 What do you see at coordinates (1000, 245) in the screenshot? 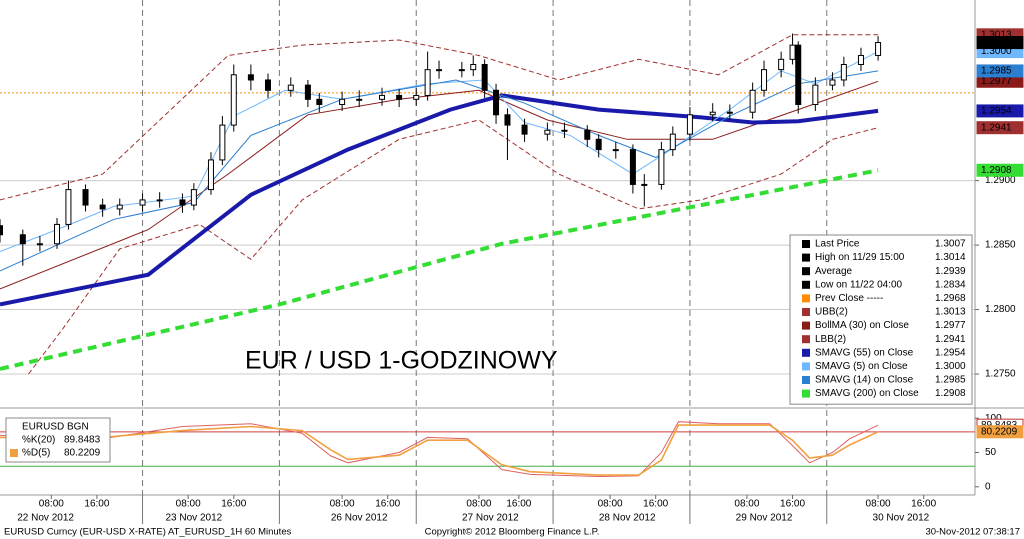
I see `y-tick-label: 1.2850` at bounding box center [1000, 245].